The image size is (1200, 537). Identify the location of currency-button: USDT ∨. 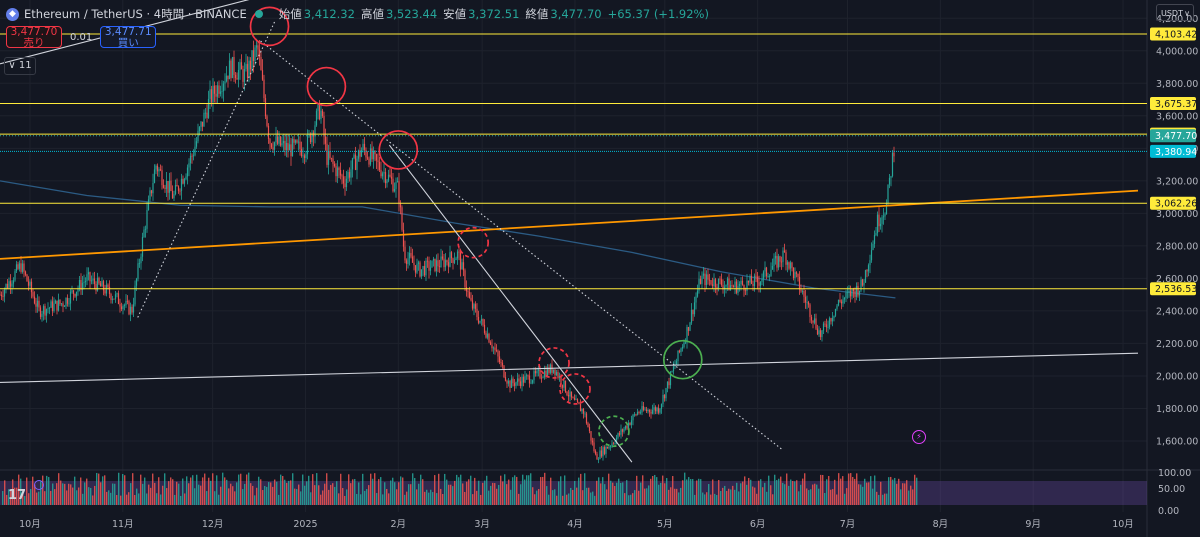
(1175, 12).